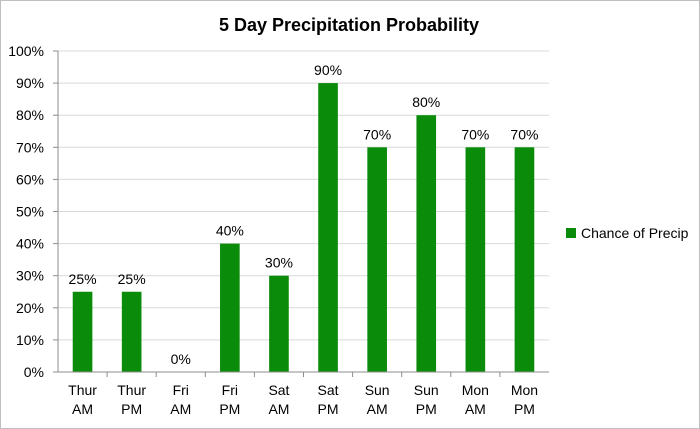 The width and height of the screenshot is (700, 429). Describe the element at coordinates (571, 233) in the screenshot. I see `legend-swatch` at that location.